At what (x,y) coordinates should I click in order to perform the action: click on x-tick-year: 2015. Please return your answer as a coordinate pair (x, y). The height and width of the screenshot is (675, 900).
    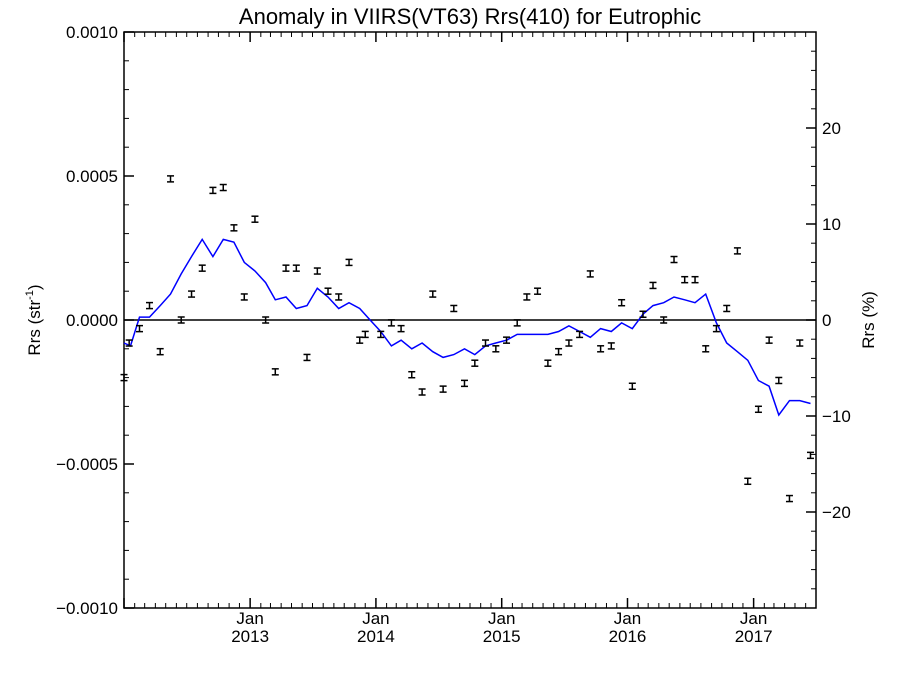
    Looking at the image, I should click on (502, 636).